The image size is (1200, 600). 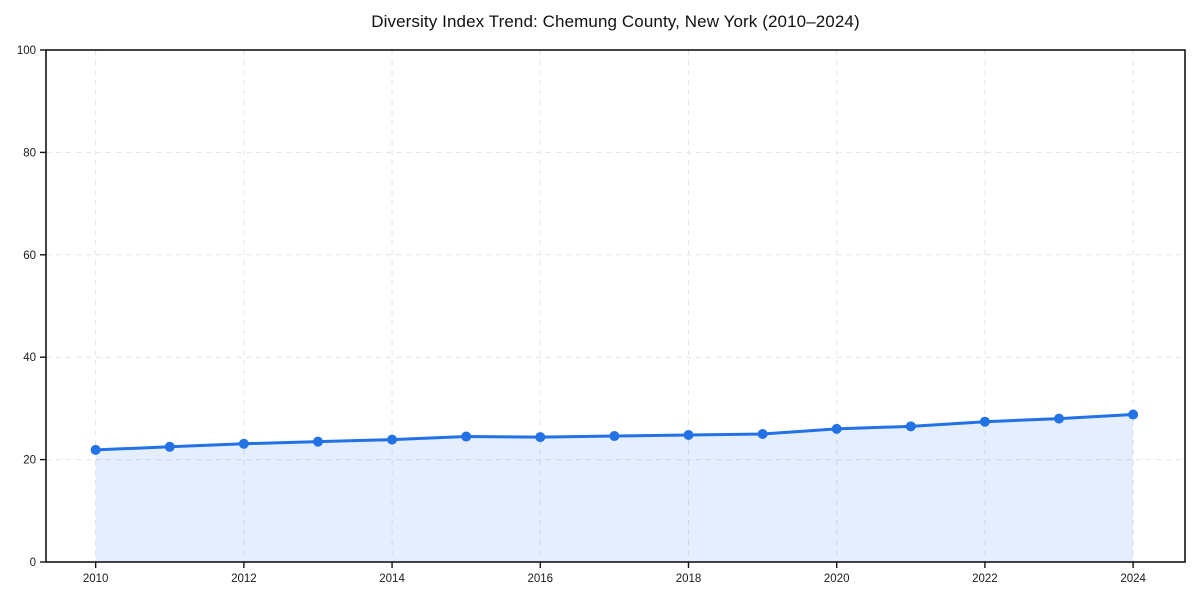 What do you see at coordinates (26, 51) in the screenshot?
I see `y-axis-tick-label: 100` at bounding box center [26, 51].